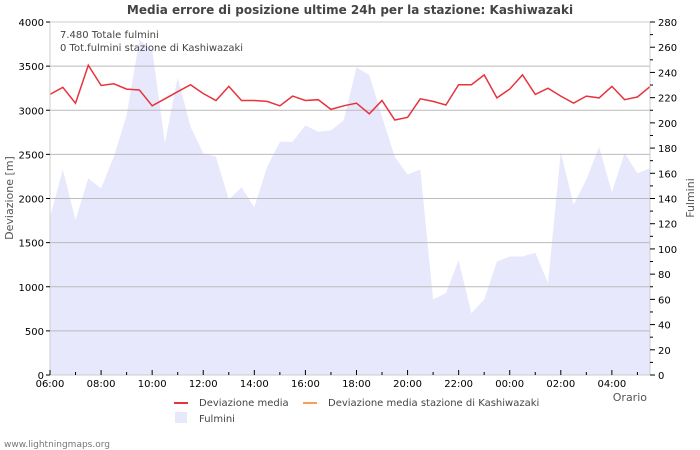 This screenshot has width=700, height=450. What do you see at coordinates (109, 35) in the screenshot?
I see `total-strikes-text: 7.480 Totale fulmini` at bounding box center [109, 35].